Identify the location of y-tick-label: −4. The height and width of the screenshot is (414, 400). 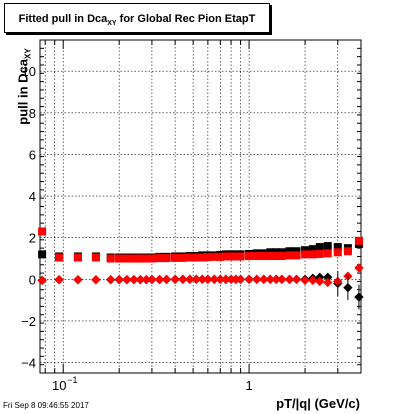
(28, 363).